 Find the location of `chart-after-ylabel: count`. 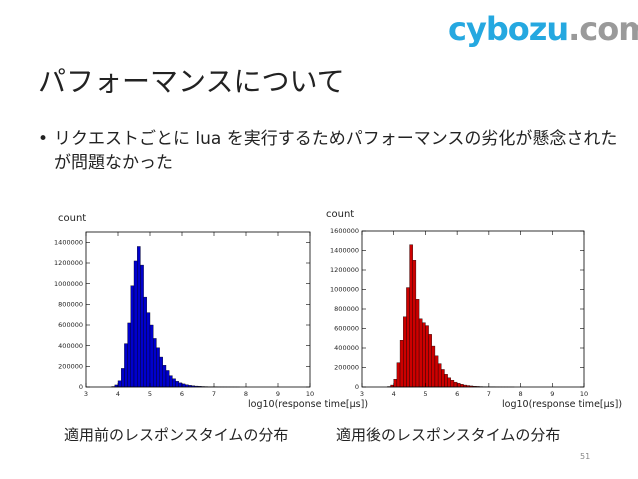

chart-after-ylabel: count is located at coordinates (340, 214).